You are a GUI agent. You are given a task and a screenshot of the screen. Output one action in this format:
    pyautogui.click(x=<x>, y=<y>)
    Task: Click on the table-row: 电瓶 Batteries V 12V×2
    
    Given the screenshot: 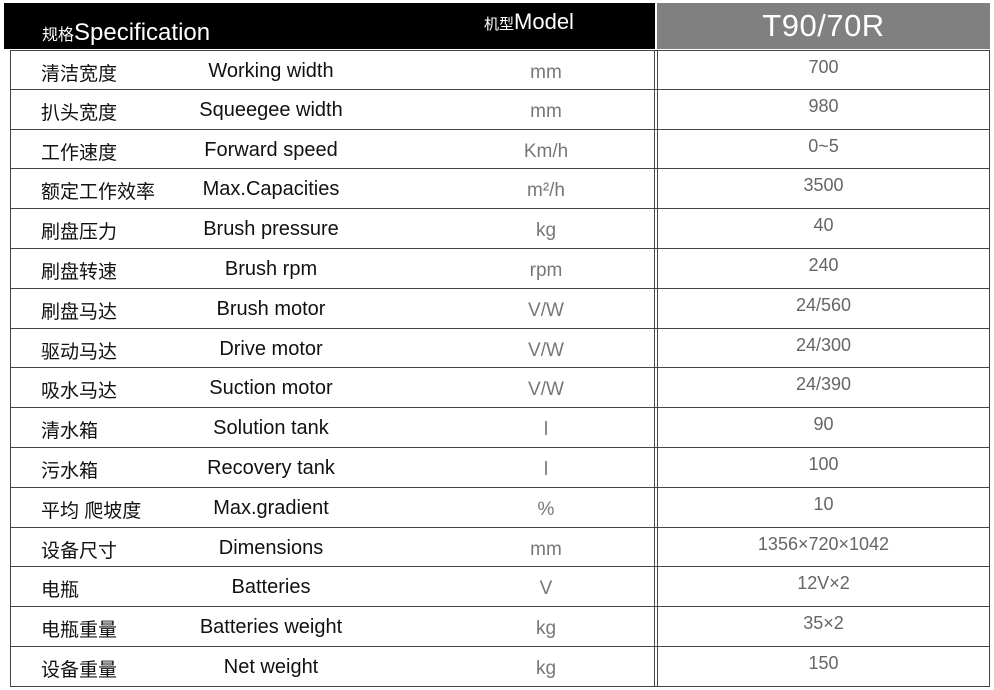 What is the action you would take?
    pyautogui.click(x=500, y=587)
    